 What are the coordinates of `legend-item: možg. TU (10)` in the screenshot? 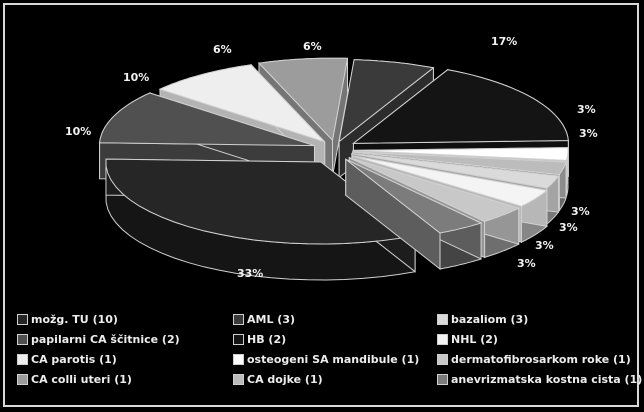 It's located at (67, 319).